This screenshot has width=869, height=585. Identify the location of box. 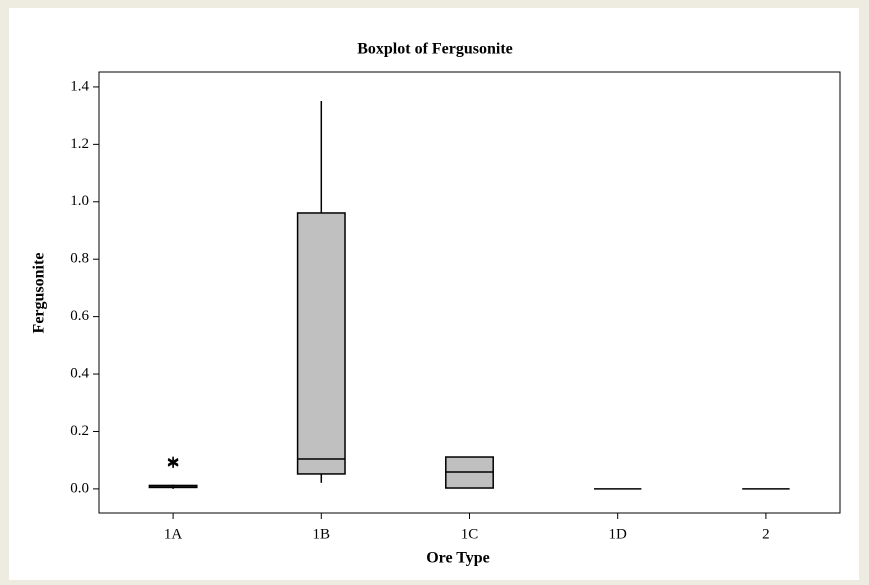
(321, 343).